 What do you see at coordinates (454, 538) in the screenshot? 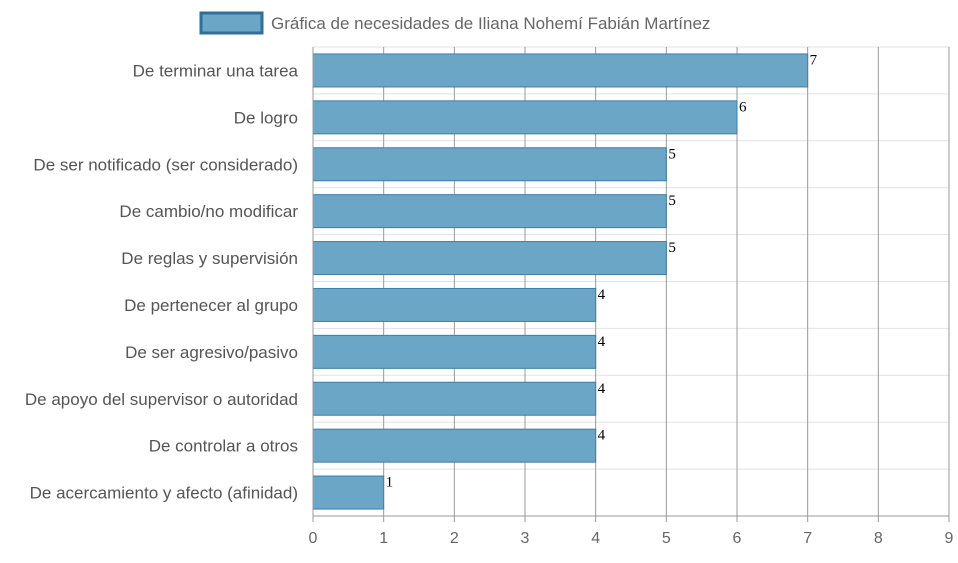
I see `x-tick-label: 2` at bounding box center [454, 538].